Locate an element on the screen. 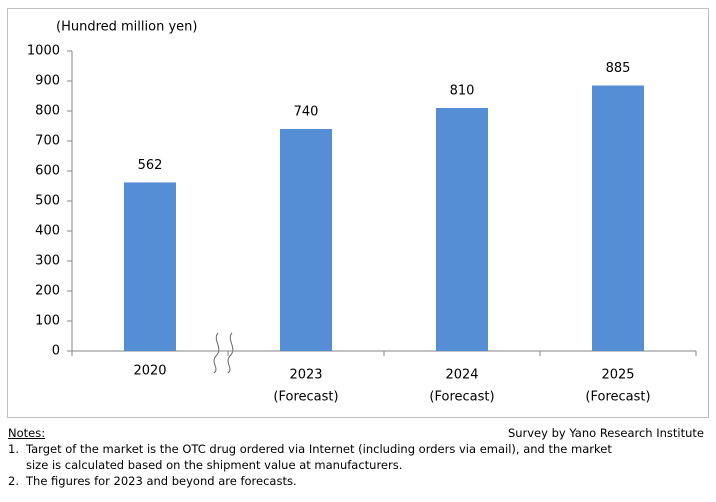 The image size is (716, 502). notes-heading: Notes: is located at coordinates (27, 433).